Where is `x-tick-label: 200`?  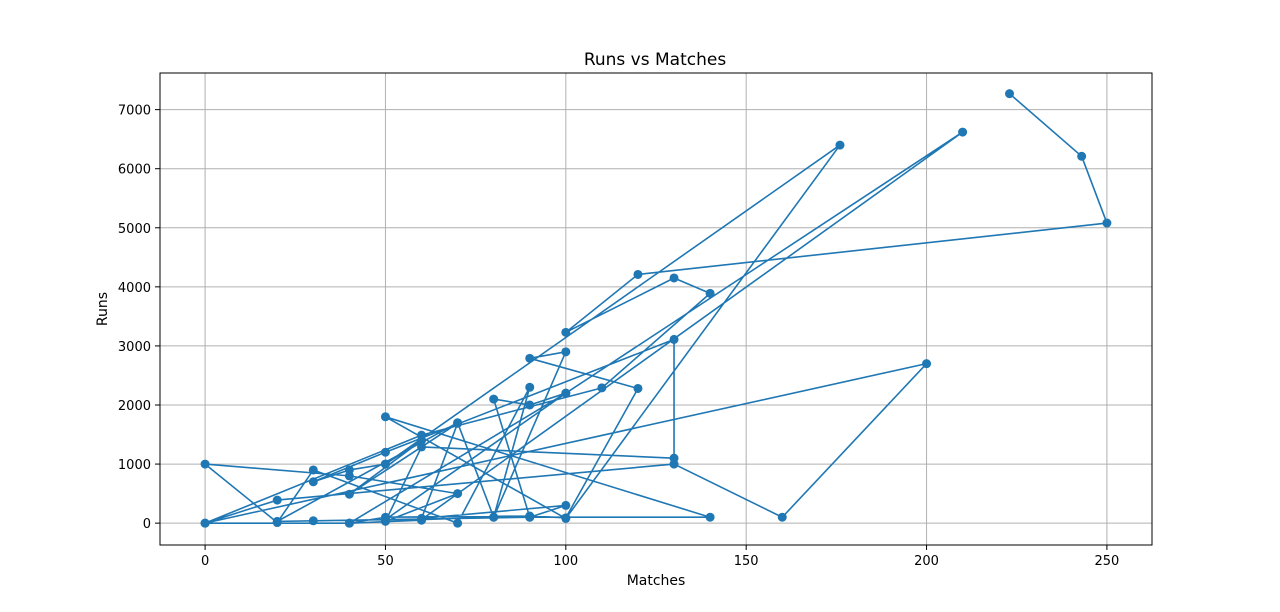
x-tick-label: 200 is located at coordinates (926, 561).